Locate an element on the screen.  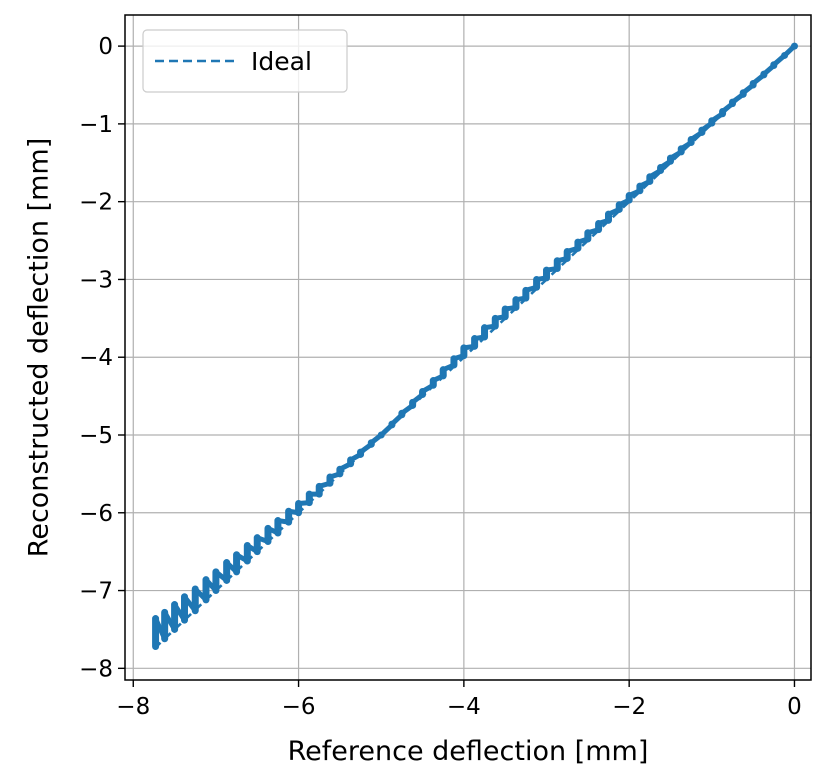
y-tick-label: −4 is located at coordinates (96, 358).